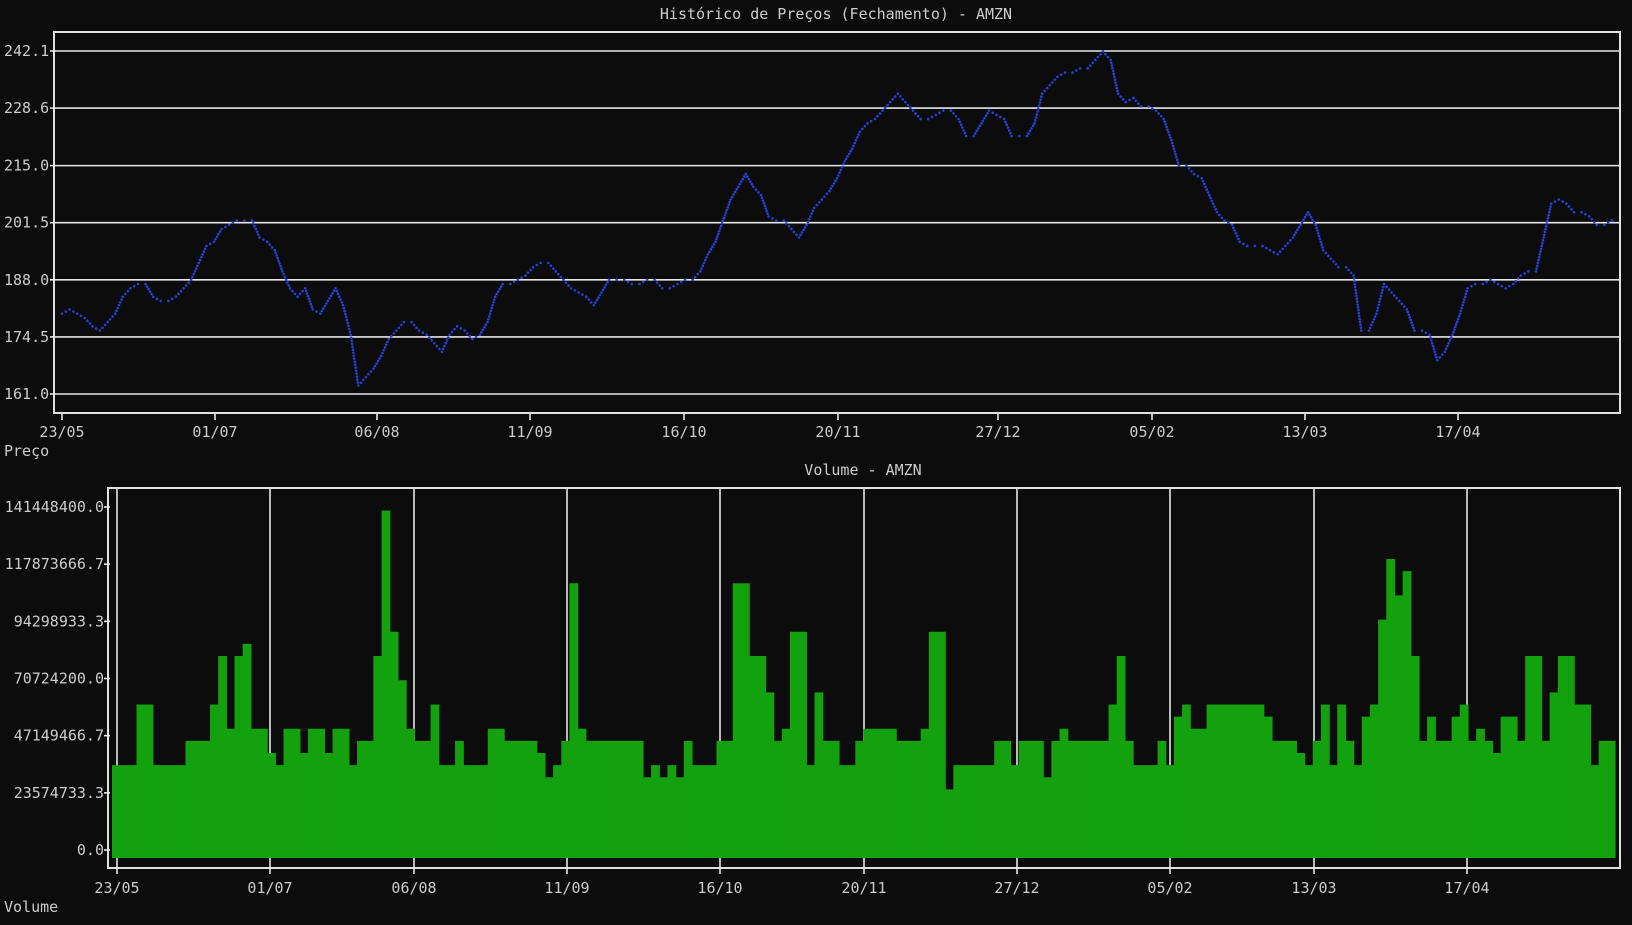 The image size is (1632, 925). What do you see at coordinates (683, 432) in the screenshot?
I see `price-x-tick-label: 16/10` at bounding box center [683, 432].